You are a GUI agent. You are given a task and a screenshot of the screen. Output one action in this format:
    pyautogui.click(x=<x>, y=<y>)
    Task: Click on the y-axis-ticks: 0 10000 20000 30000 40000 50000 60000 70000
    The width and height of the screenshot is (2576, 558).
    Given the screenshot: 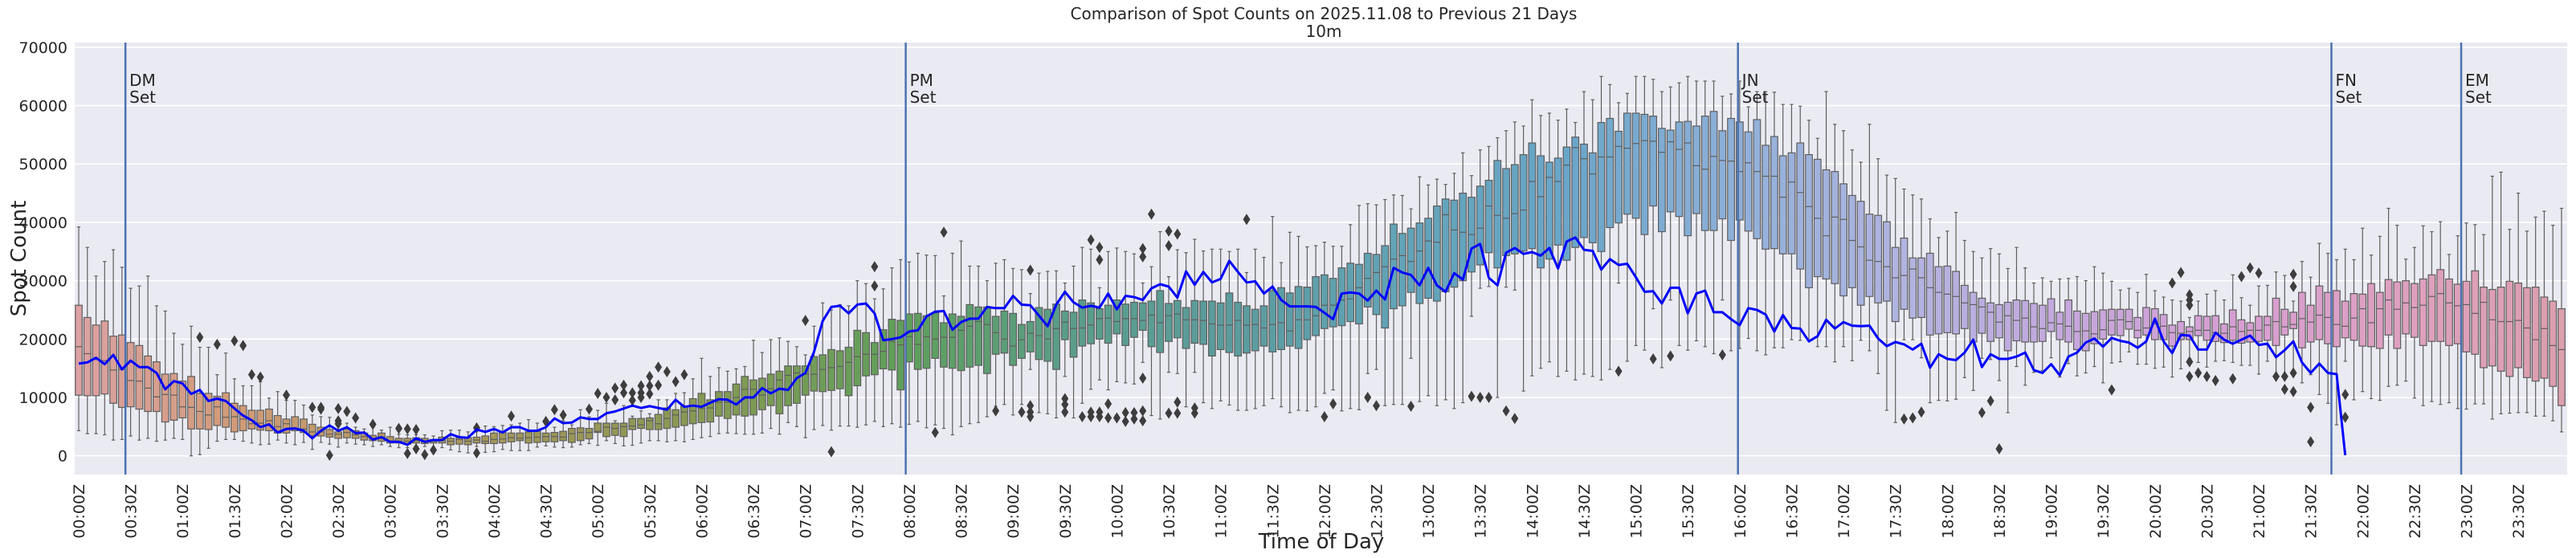 What is the action you would take?
    pyautogui.click(x=43, y=252)
    